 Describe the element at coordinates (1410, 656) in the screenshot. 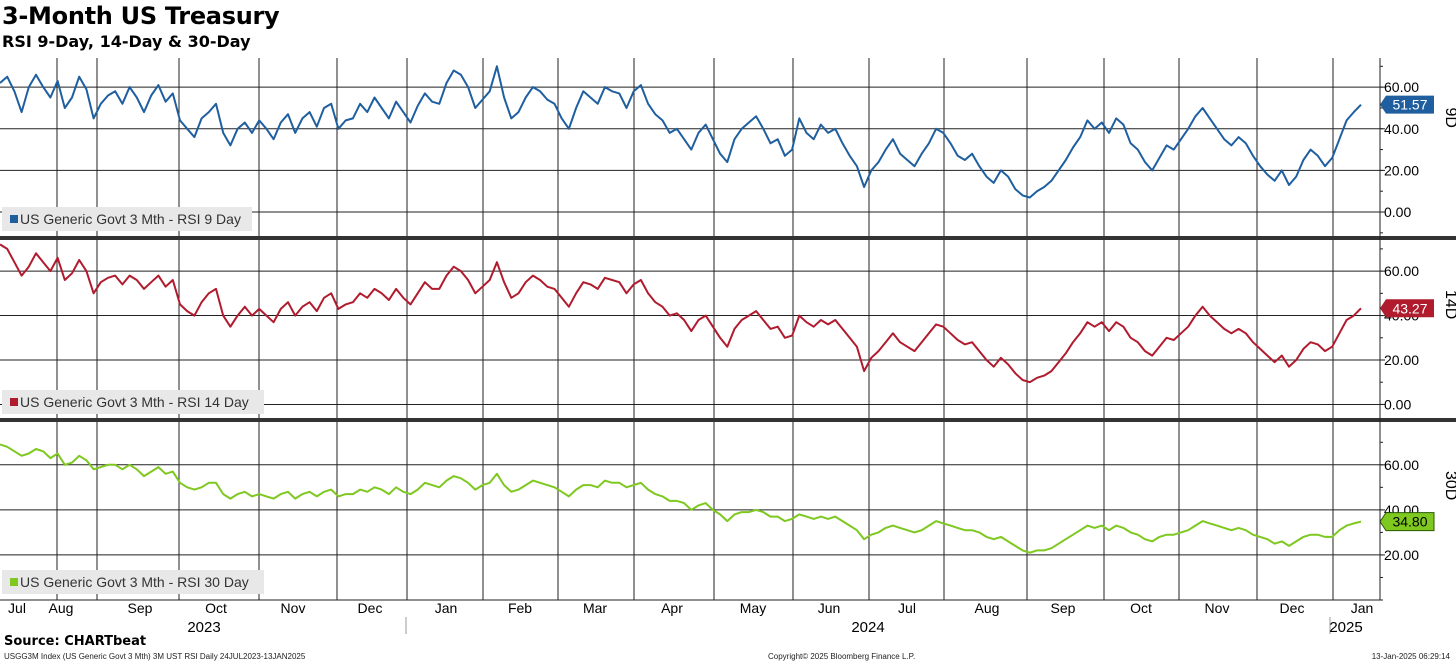

I see `timestamp: 13-Jan-2025 06:29:14` at that location.